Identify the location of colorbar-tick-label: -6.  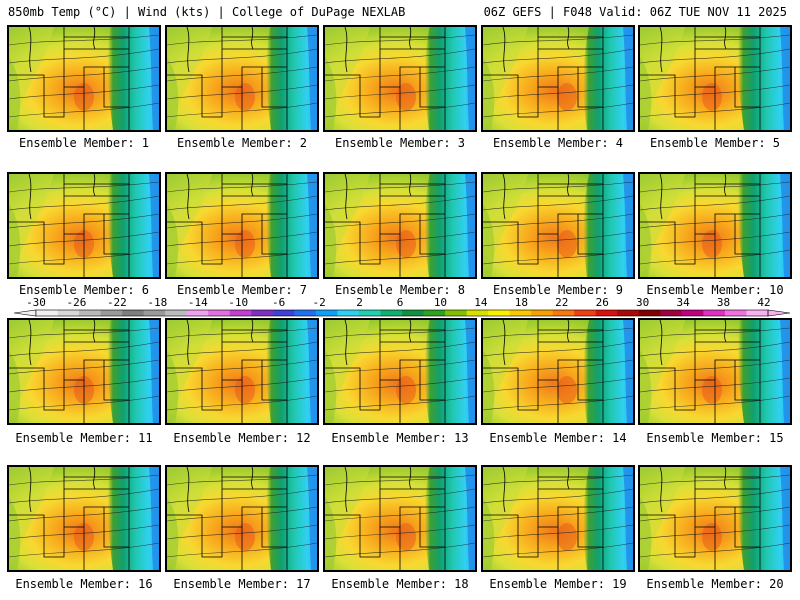
(279, 302).